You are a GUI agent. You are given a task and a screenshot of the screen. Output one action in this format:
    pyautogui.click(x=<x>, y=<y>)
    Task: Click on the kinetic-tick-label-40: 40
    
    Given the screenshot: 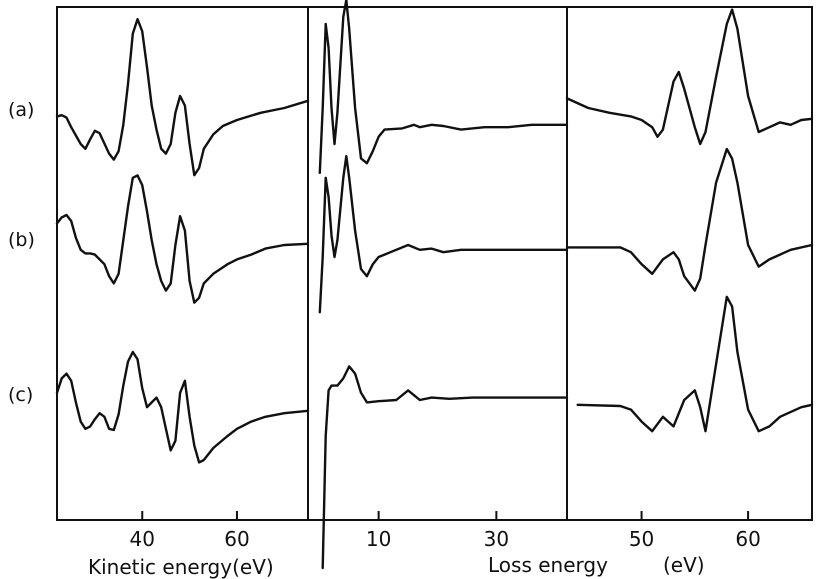 What is the action you would take?
    pyautogui.click(x=142, y=539)
    